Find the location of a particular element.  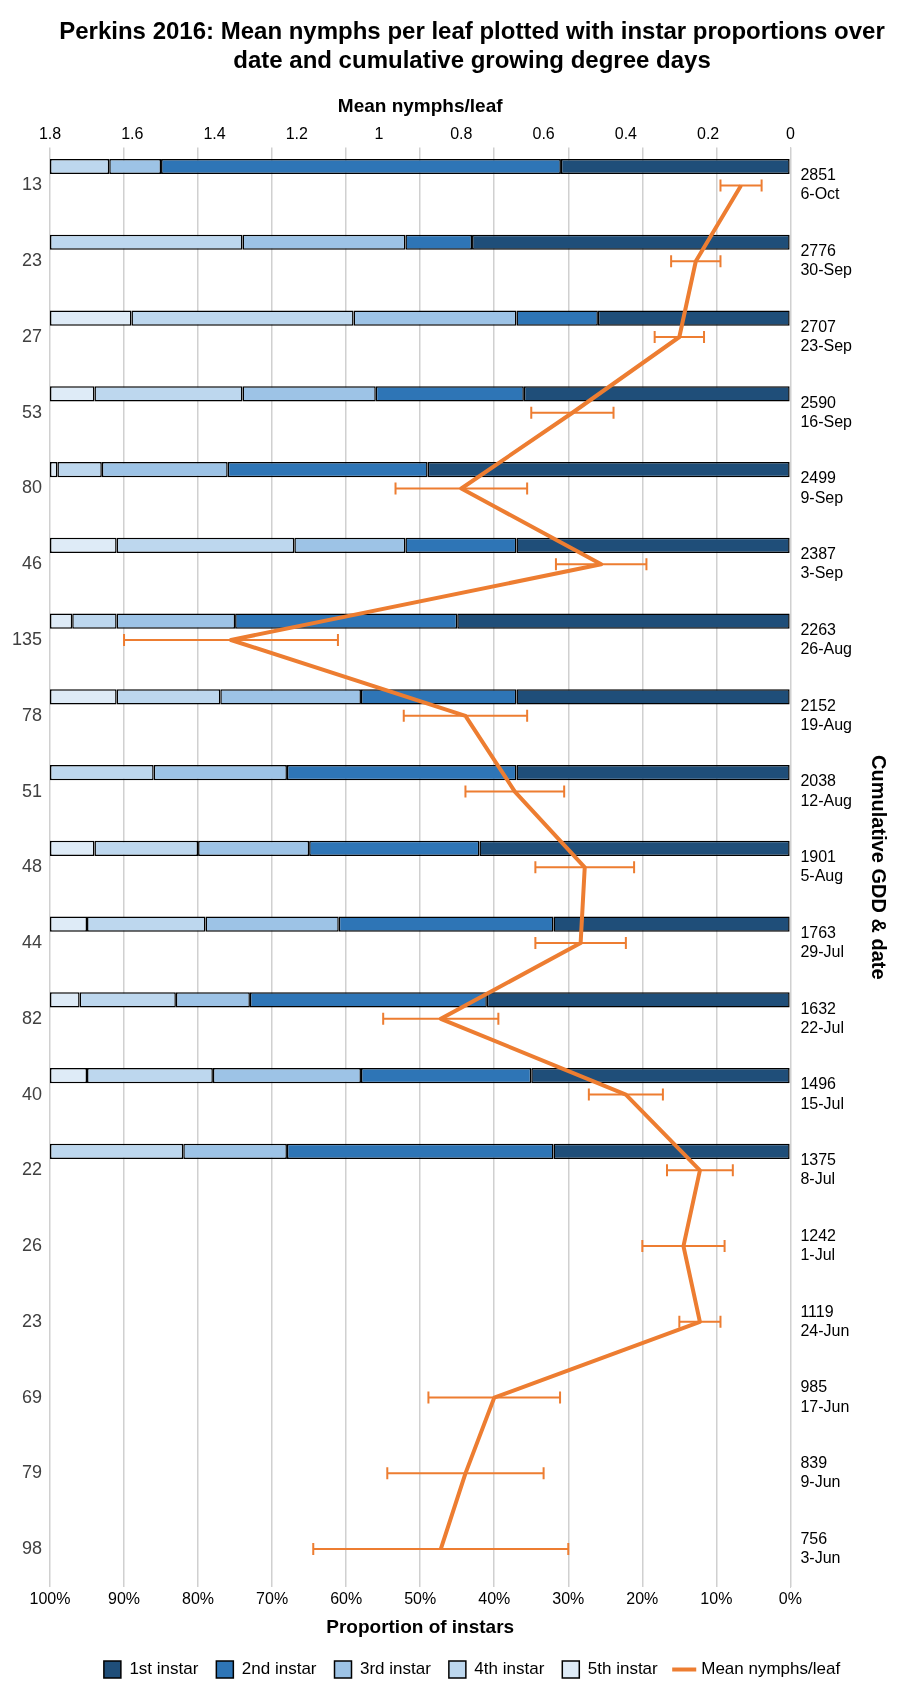

y-tick-label: 1496 15-Jul is located at coordinates (822, 1093).